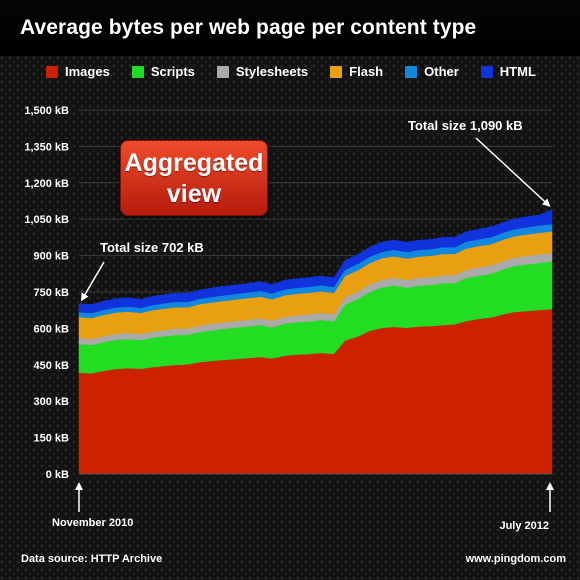 This screenshot has width=580, height=580. I want to click on legend-item-other: Other, so click(432, 71).